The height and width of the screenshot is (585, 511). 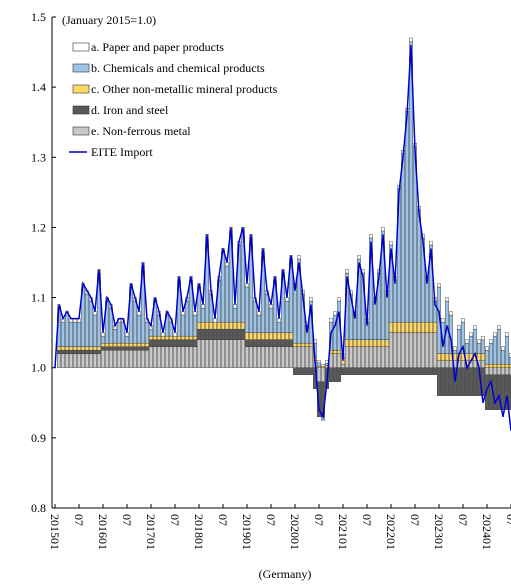 What do you see at coordinates (38, 157) in the screenshot?
I see `y-tick-label: 1.3` at bounding box center [38, 157].